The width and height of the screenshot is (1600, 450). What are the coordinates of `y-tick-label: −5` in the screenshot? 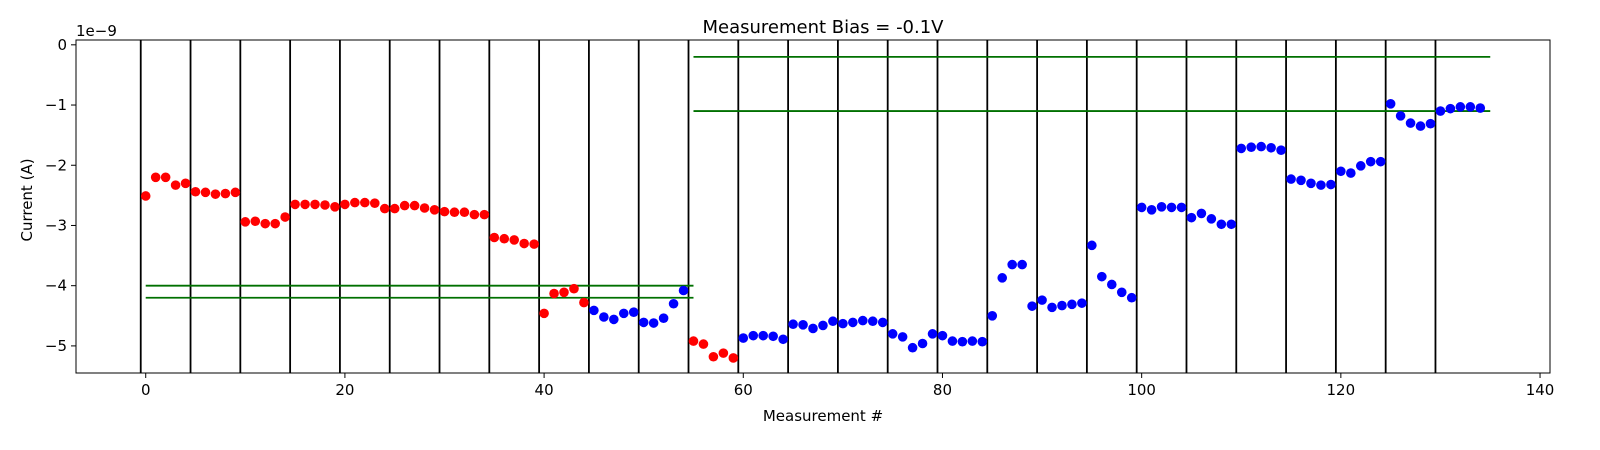 It's located at (56, 346).